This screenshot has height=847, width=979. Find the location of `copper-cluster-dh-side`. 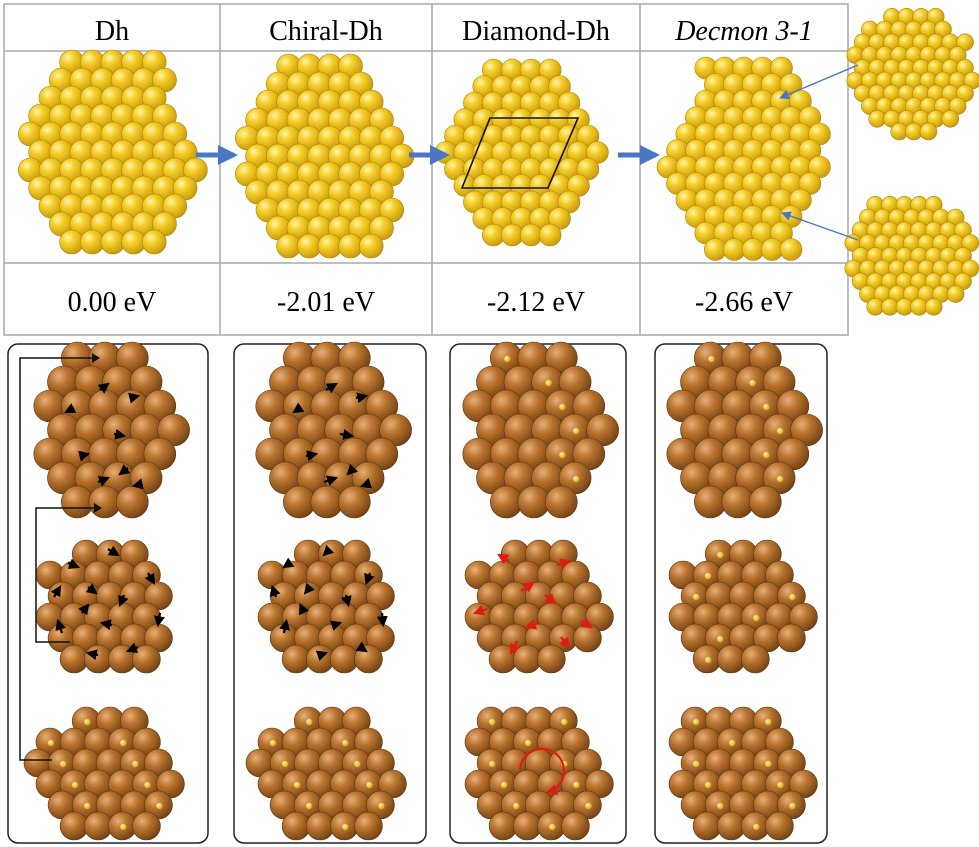

copper-cluster-dh-side is located at coordinates (111, 430).